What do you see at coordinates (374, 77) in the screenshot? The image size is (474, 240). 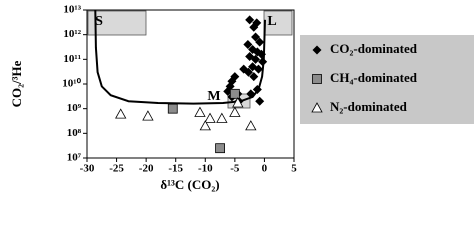 I see `legend-label: CH₄-dominated` at bounding box center [374, 77].